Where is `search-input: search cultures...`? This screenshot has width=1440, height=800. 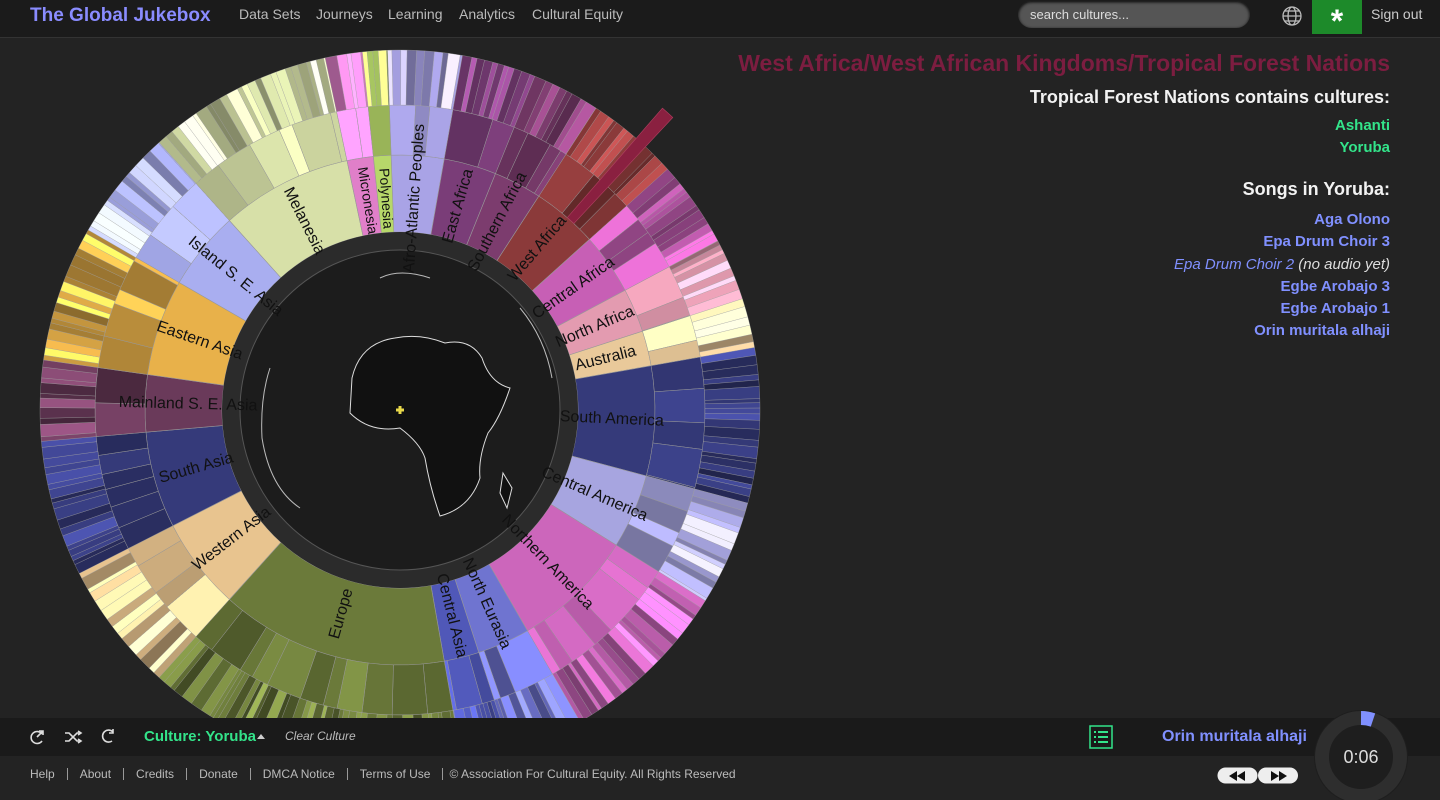 search-input: search cultures... is located at coordinates (1134, 14).